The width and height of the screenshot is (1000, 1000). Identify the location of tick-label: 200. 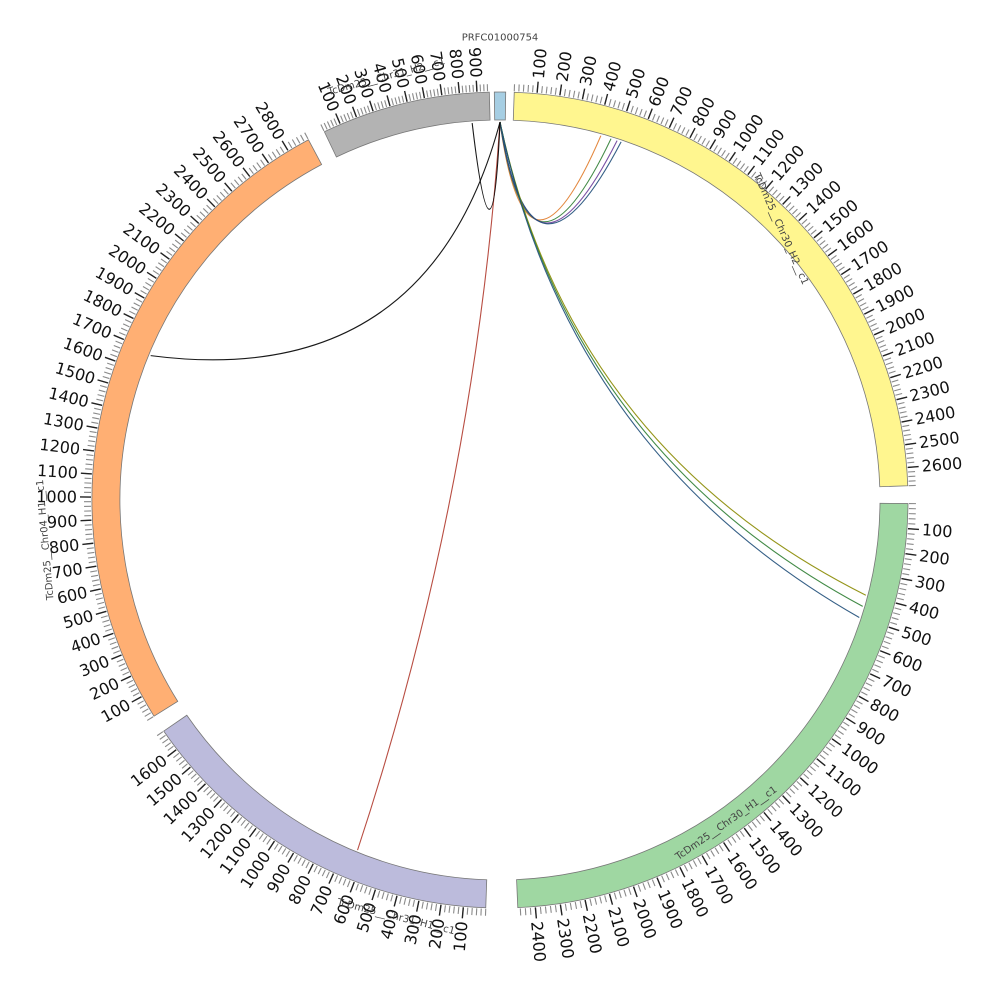
(564, 66).